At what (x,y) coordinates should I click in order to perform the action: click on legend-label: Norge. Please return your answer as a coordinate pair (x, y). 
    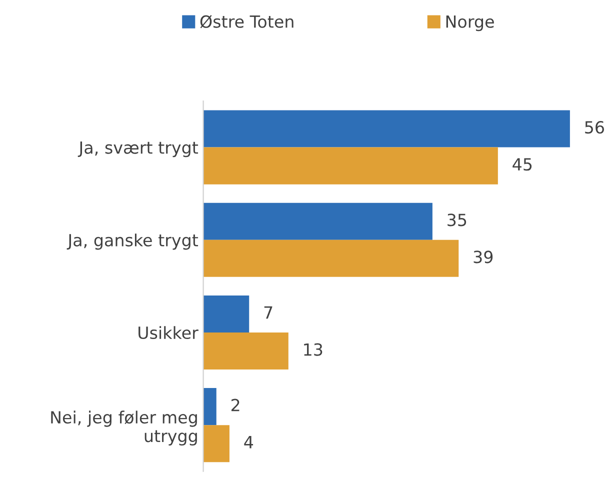
    Looking at the image, I should click on (470, 24).